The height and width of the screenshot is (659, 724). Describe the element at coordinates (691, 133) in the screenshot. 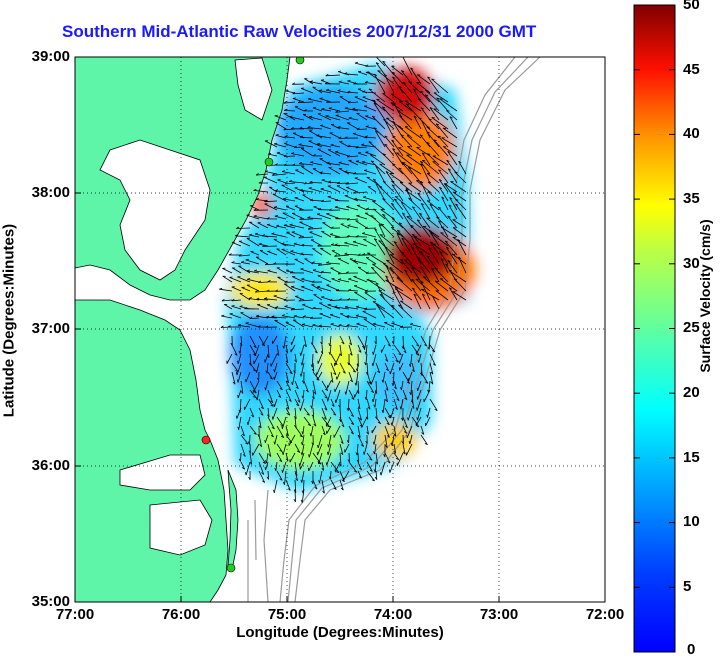

I see `colorbar-tick-label: 40` at that location.